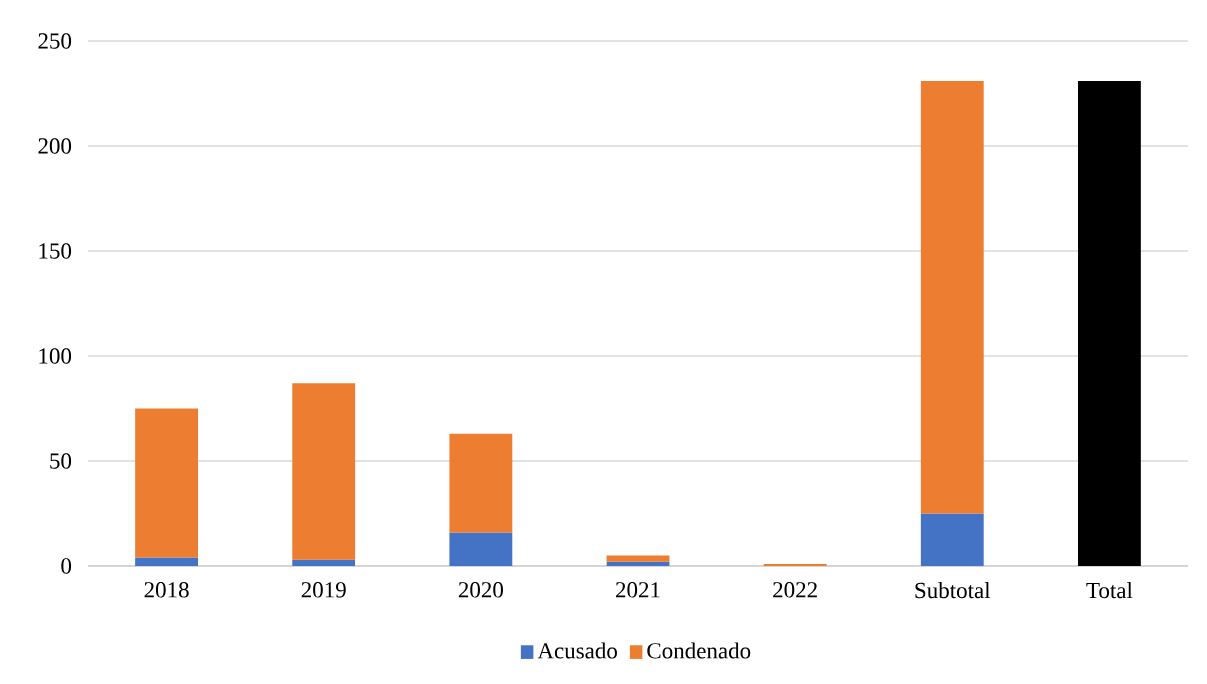 This screenshot has height=684, width=1207. What do you see at coordinates (953, 590) in the screenshot?
I see `x-tick-label: Subtotal` at bounding box center [953, 590].